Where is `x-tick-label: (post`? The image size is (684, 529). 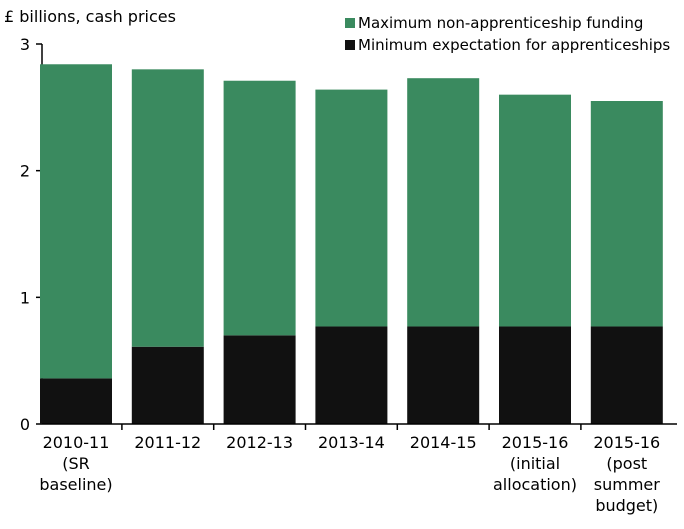
x-tick-label: (post is located at coordinates (626, 463).